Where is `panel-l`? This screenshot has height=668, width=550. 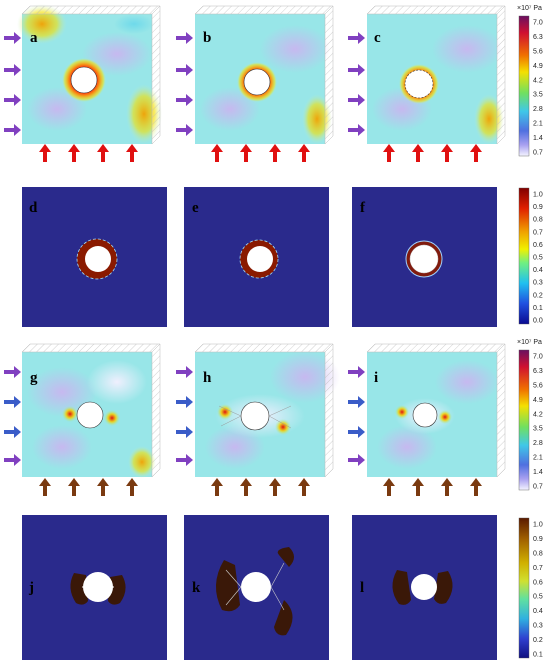 panel-l is located at coordinates (424, 587).